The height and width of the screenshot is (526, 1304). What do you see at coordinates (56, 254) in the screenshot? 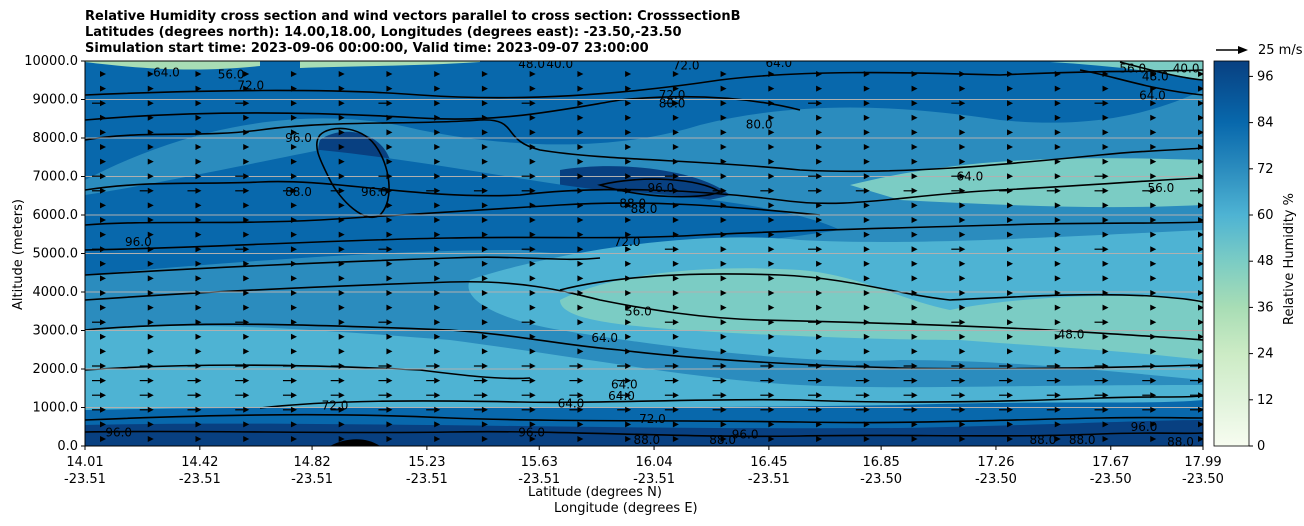
I see `y-tick-label: 5000.0` at bounding box center [56, 254].